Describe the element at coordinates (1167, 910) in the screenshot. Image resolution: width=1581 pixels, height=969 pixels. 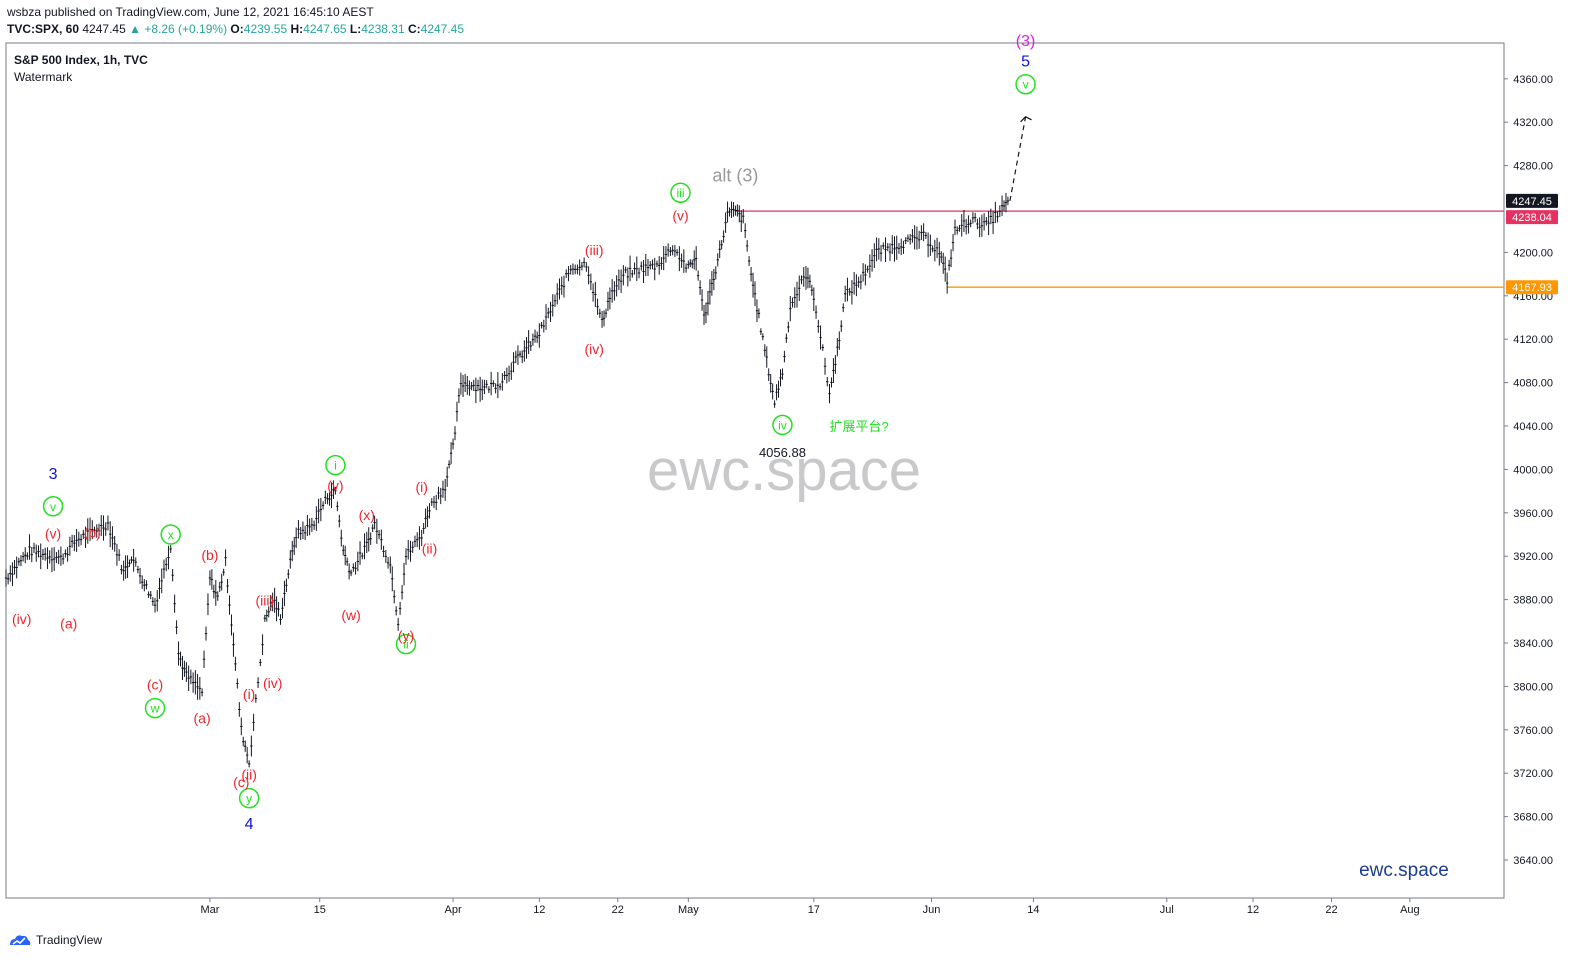
I see `x-tick-label: Jul` at that location.